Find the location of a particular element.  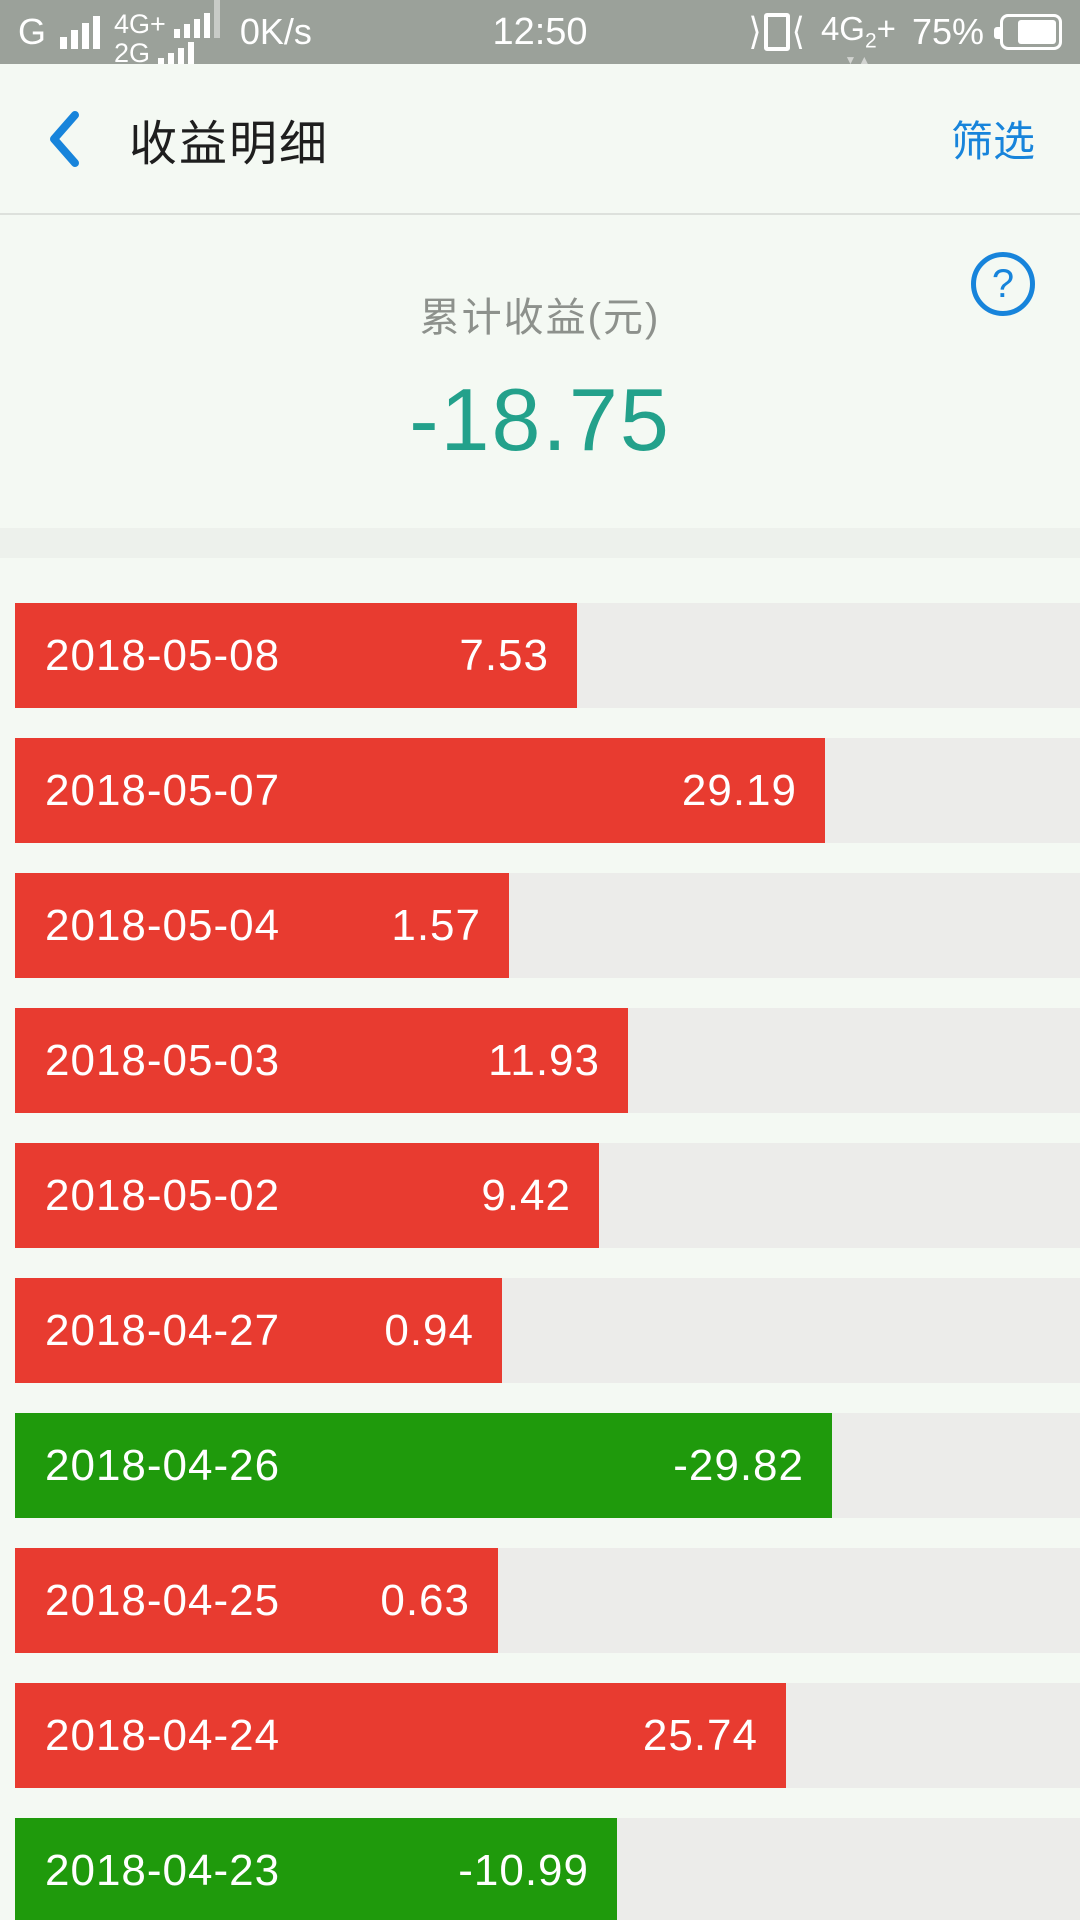

bar-date-label: 2018-04-26 is located at coordinates (163, 1465).